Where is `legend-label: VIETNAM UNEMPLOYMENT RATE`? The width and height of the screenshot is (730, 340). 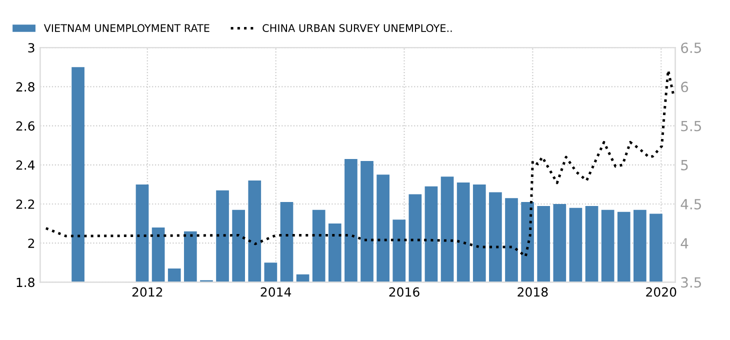
legend-label: VIETNAM UNEMPLOYMENT RATE is located at coordinates (127, 28).